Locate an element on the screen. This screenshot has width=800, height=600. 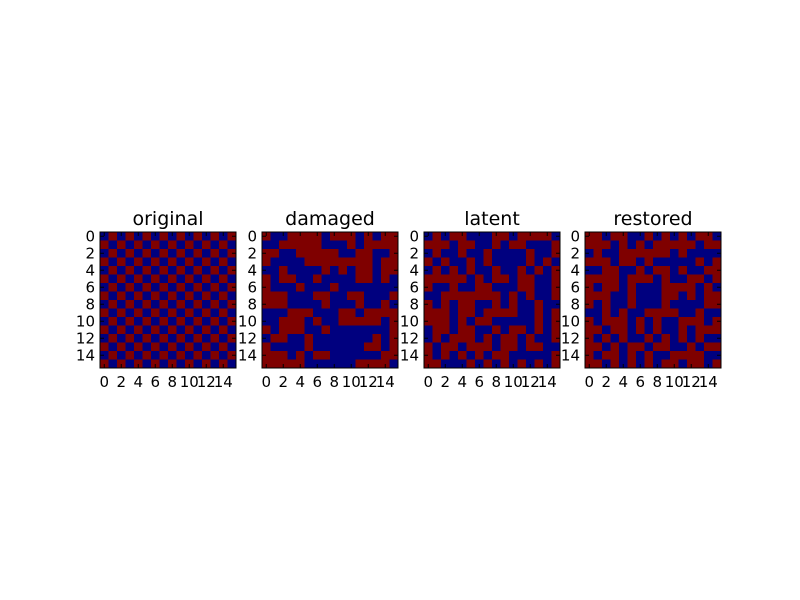
y-tick-label: 0 is located at coordinates (575, 236).